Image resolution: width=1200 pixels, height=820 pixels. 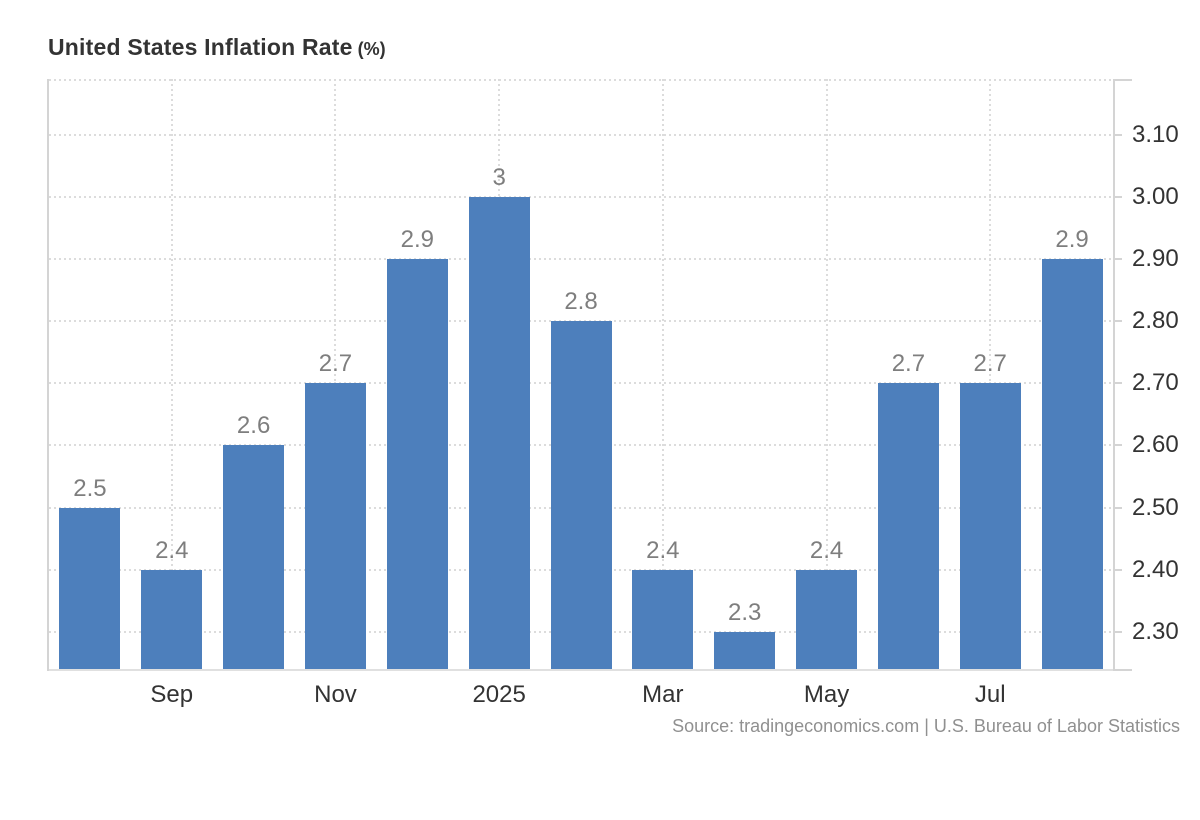 I want to click on y-tick-label: 2.90, so click(x=1155, y=259).